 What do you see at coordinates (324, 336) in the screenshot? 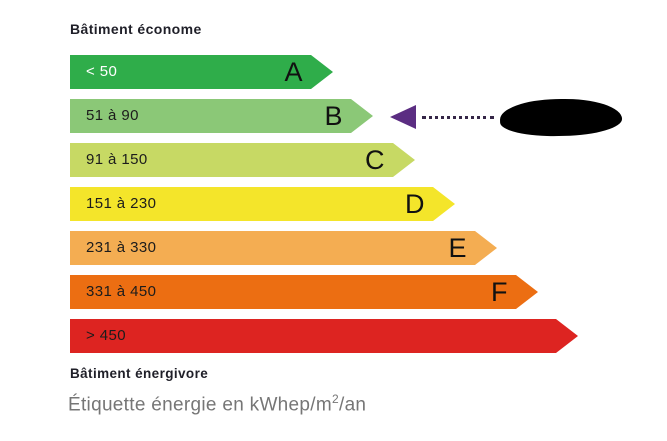
I see `energy-class-bar-G: > 450` at bounding box center [324, 336].